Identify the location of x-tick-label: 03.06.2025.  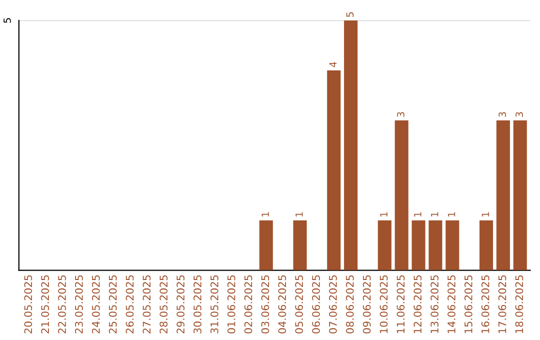
(265, 304).